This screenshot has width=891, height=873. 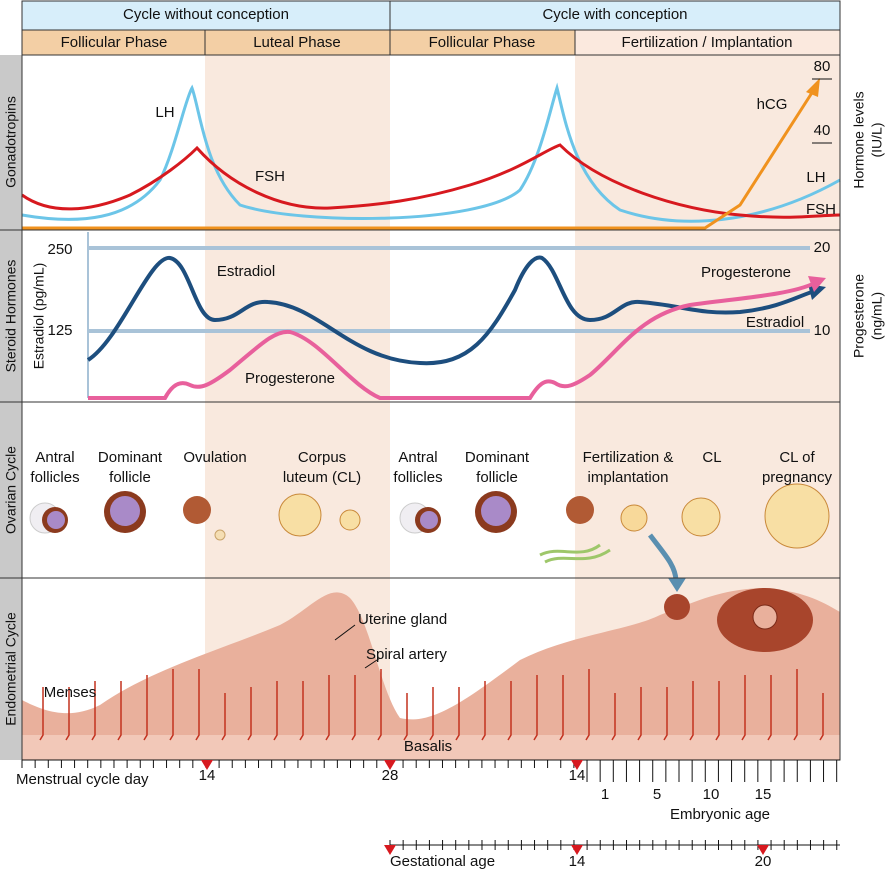 What do you see at coordinates (822, 130) in the screenshot?
I see `axis-tick-label: 40` at bounding box center [822, 130].